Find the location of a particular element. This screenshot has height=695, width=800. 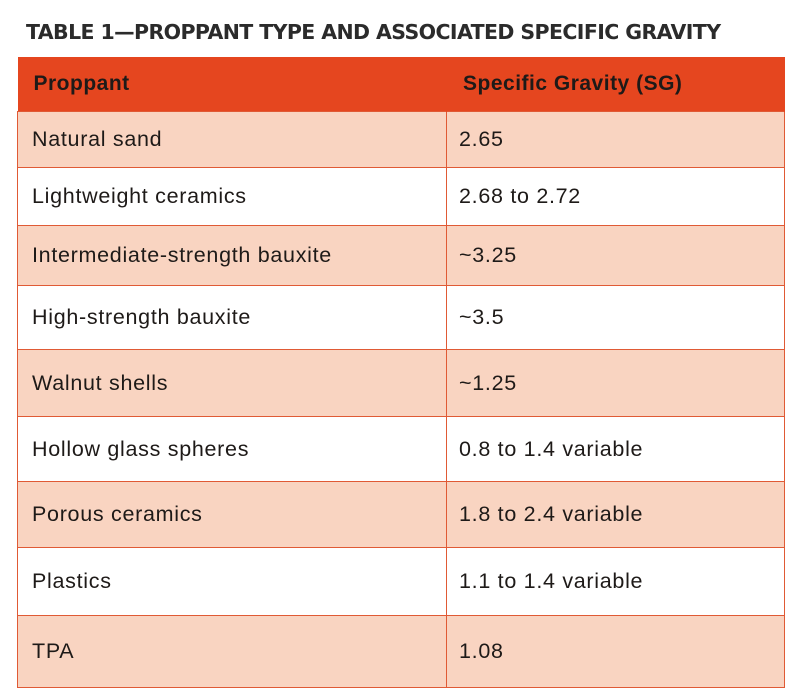

table-row: Plastics 1.1 to 1.4 variable is located at coordinates (401, 581).